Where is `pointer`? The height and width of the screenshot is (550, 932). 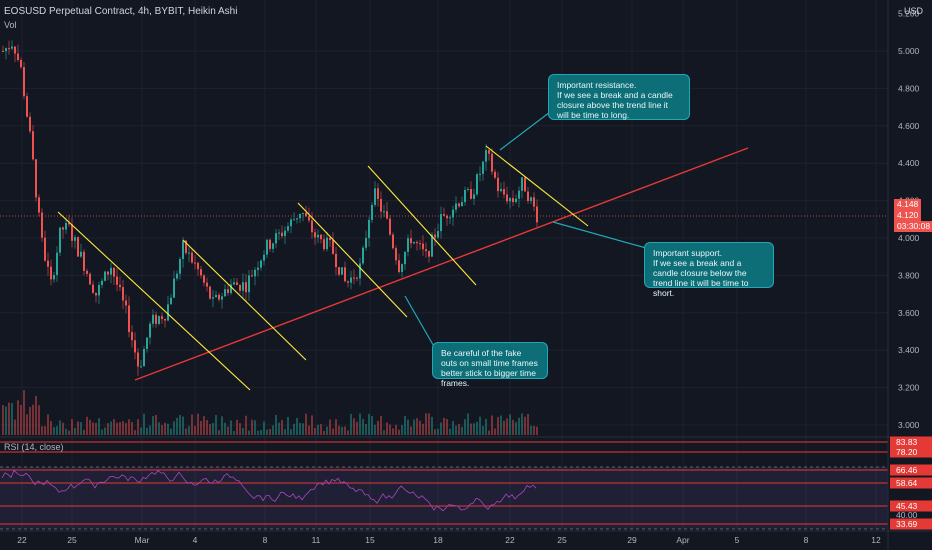 pointer is located at coordinates (525, 131).